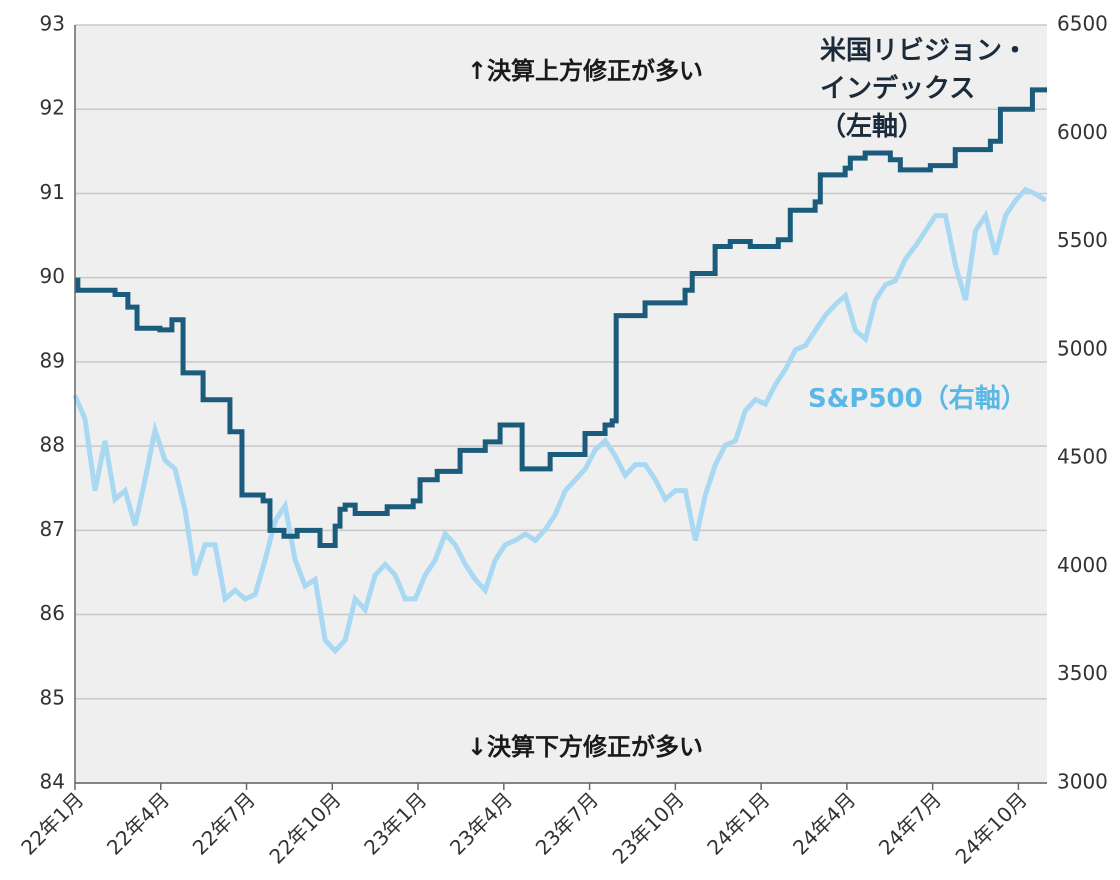  What do you see at coordinates (1082, 457) in the screenshot?
I see `y2-tick-label: 4500` at bounding box center [1082, 457].